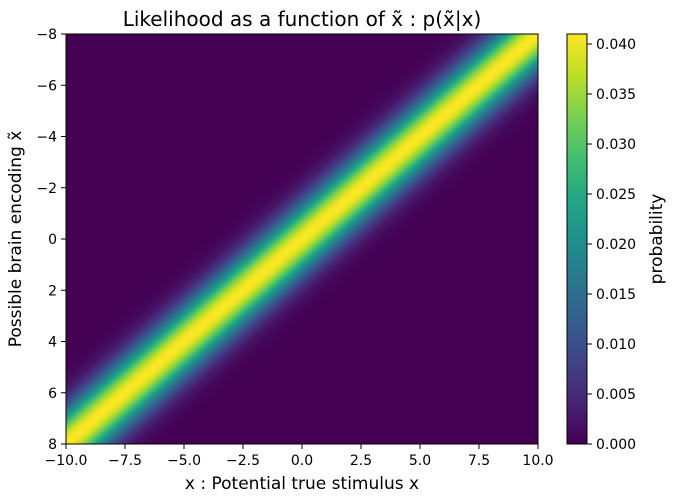  I want to click on x-tick-label: 5.0, so click(420, 461).